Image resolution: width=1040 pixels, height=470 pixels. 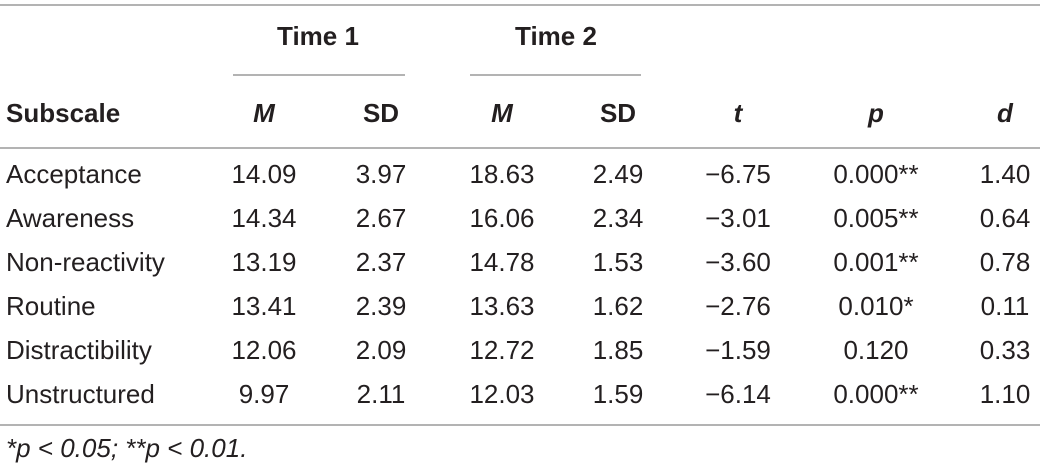 I want to click on table-cell: 14.78, so click(x=501, y=262).